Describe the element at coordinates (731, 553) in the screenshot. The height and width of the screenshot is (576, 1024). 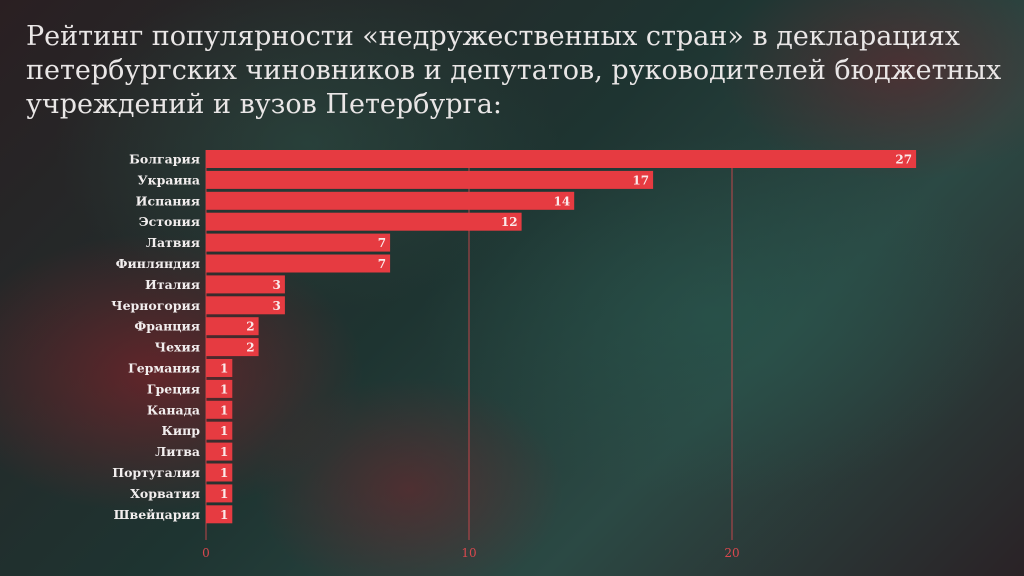
I see `x-tick-label: 20` at that location.